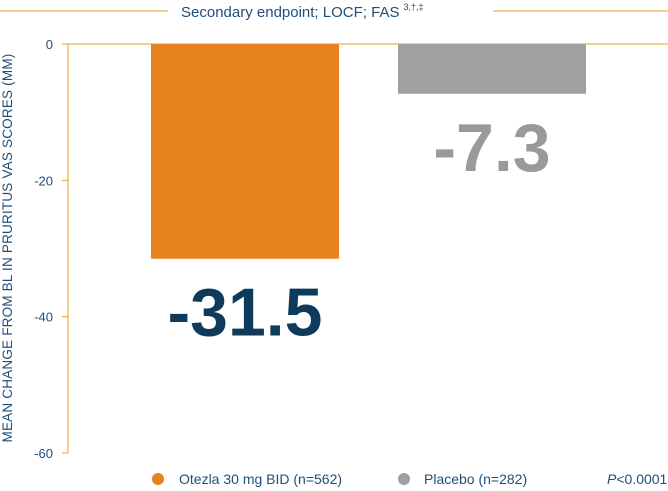 This screenshot has height=491, width=668. What do you see at coordinates (491, 148) in the screenshot?
I see `data-label-placebo: -7.3` at bounding box center [491, 148].